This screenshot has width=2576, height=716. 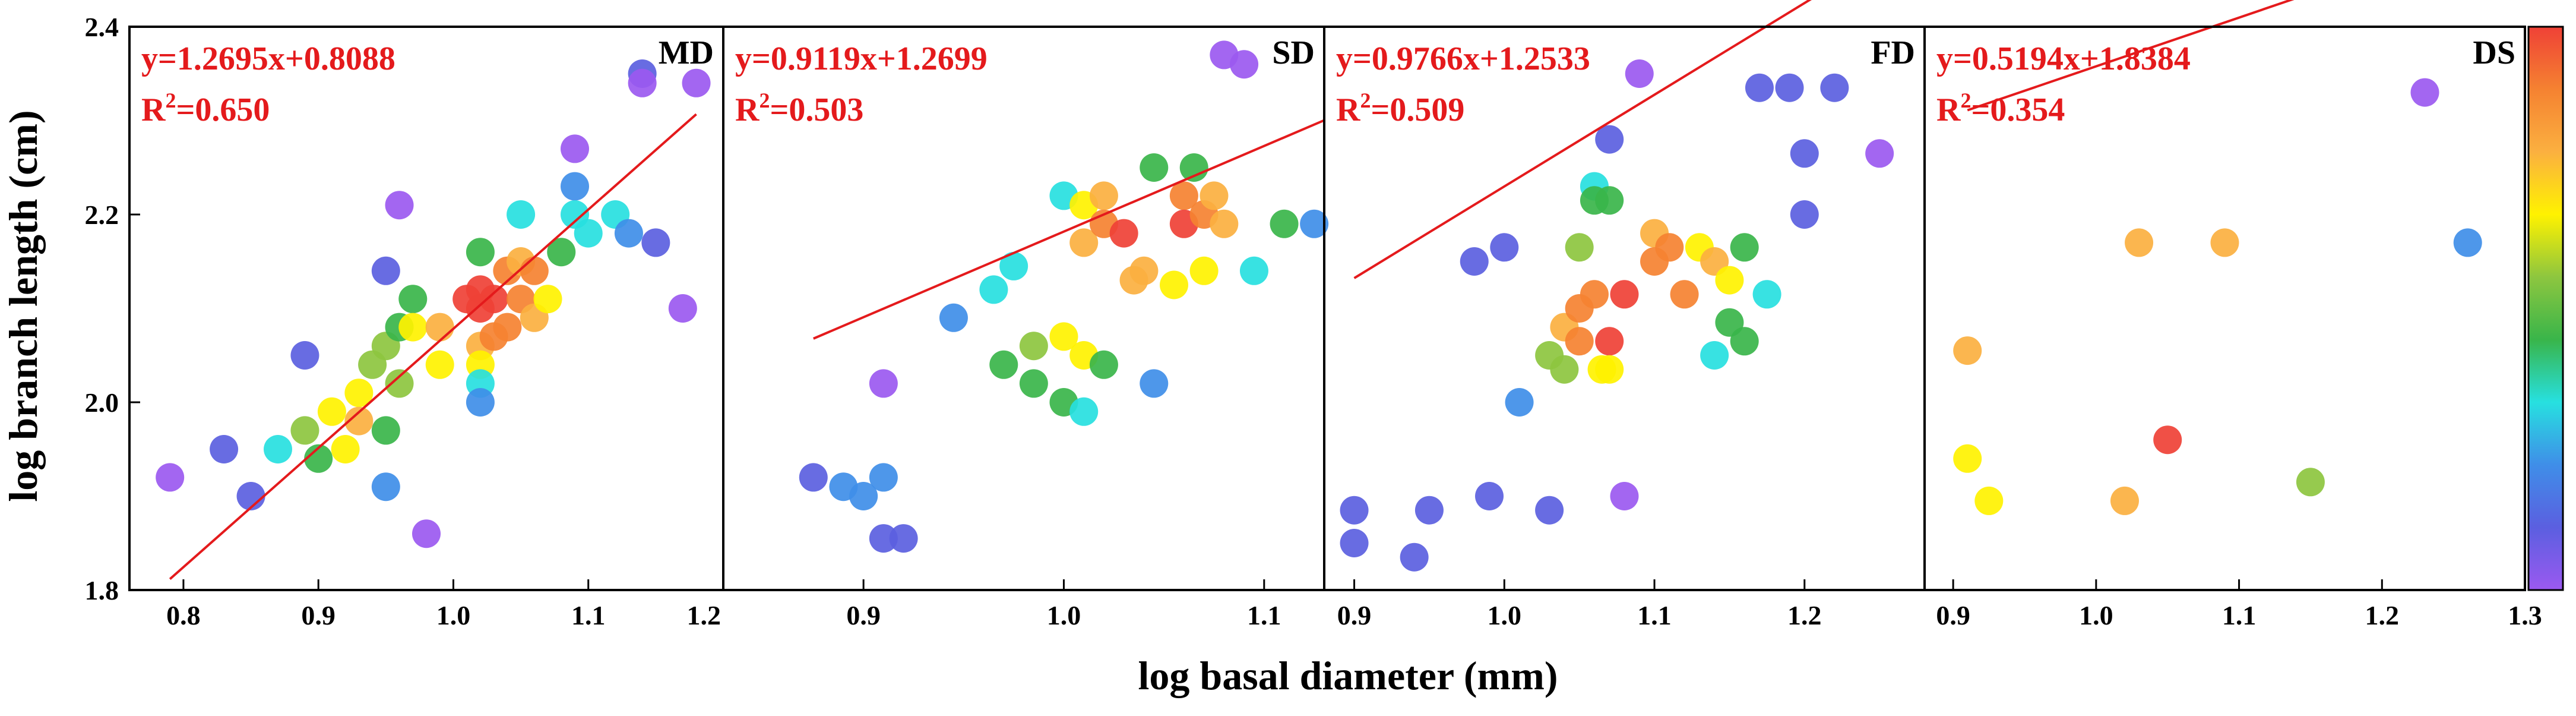 I want to click on r-squared: R2=0.509, so click(x=1400, y=108).